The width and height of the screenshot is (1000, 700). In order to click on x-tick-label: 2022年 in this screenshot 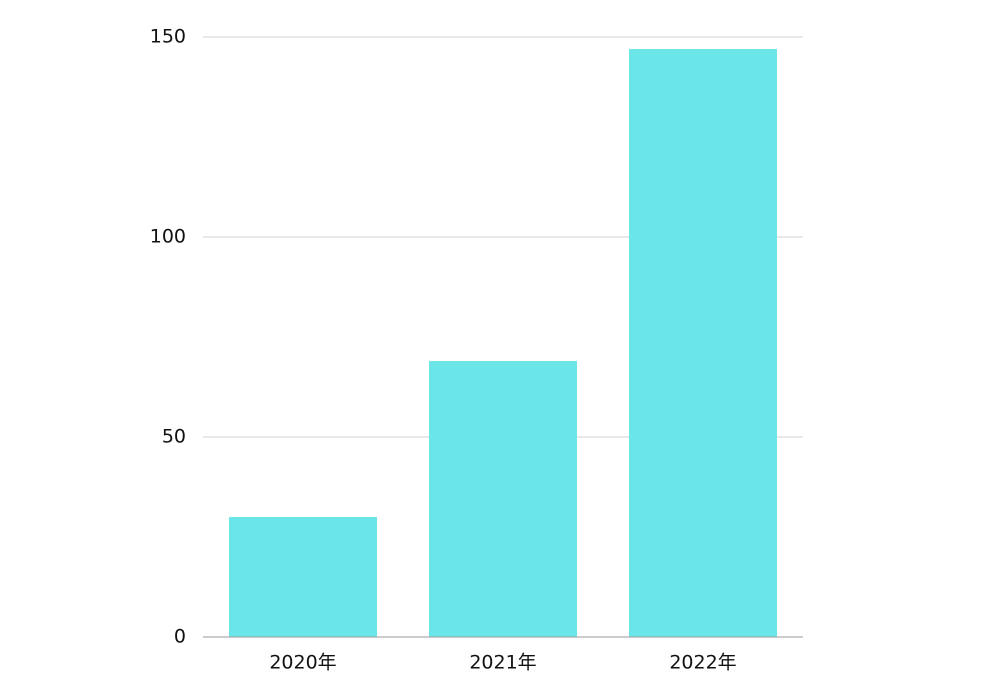, I will do `click(702, 663)`.